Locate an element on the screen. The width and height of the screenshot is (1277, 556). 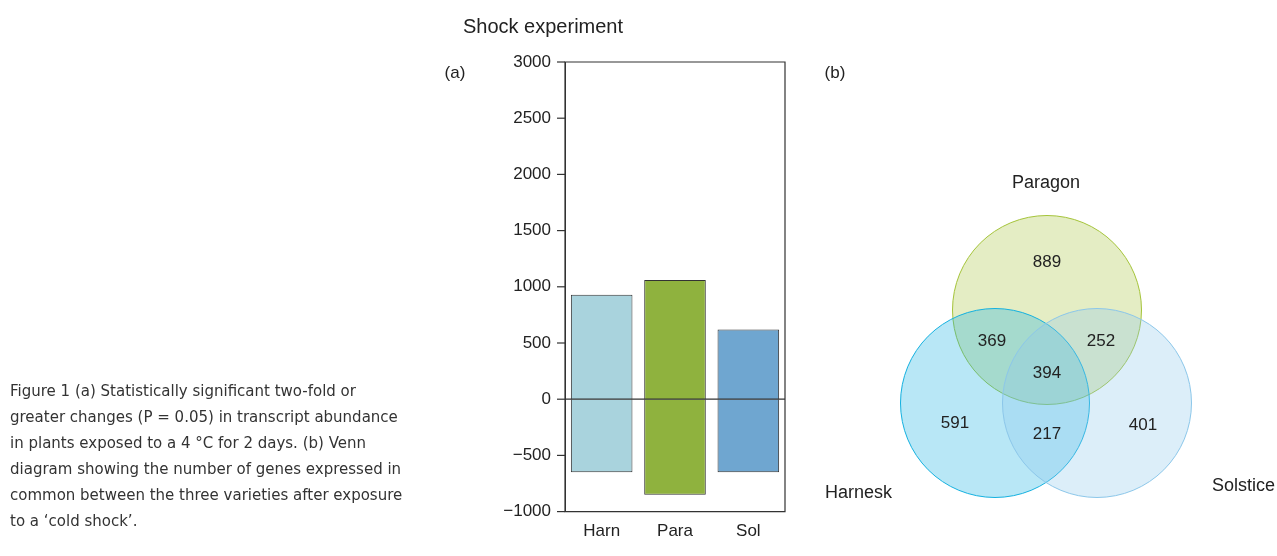
x-tick-label: Sol is located at coordinates (748, 531).